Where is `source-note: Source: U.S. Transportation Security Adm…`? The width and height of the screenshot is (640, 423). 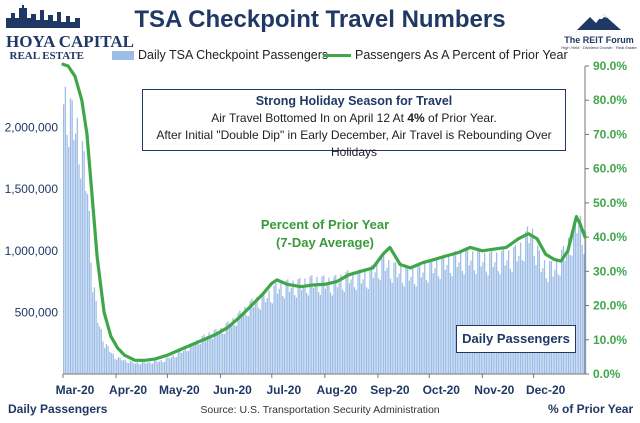 source-note: Source: U.S. Transportation Security Adm… is located at coordinates (320, 410).